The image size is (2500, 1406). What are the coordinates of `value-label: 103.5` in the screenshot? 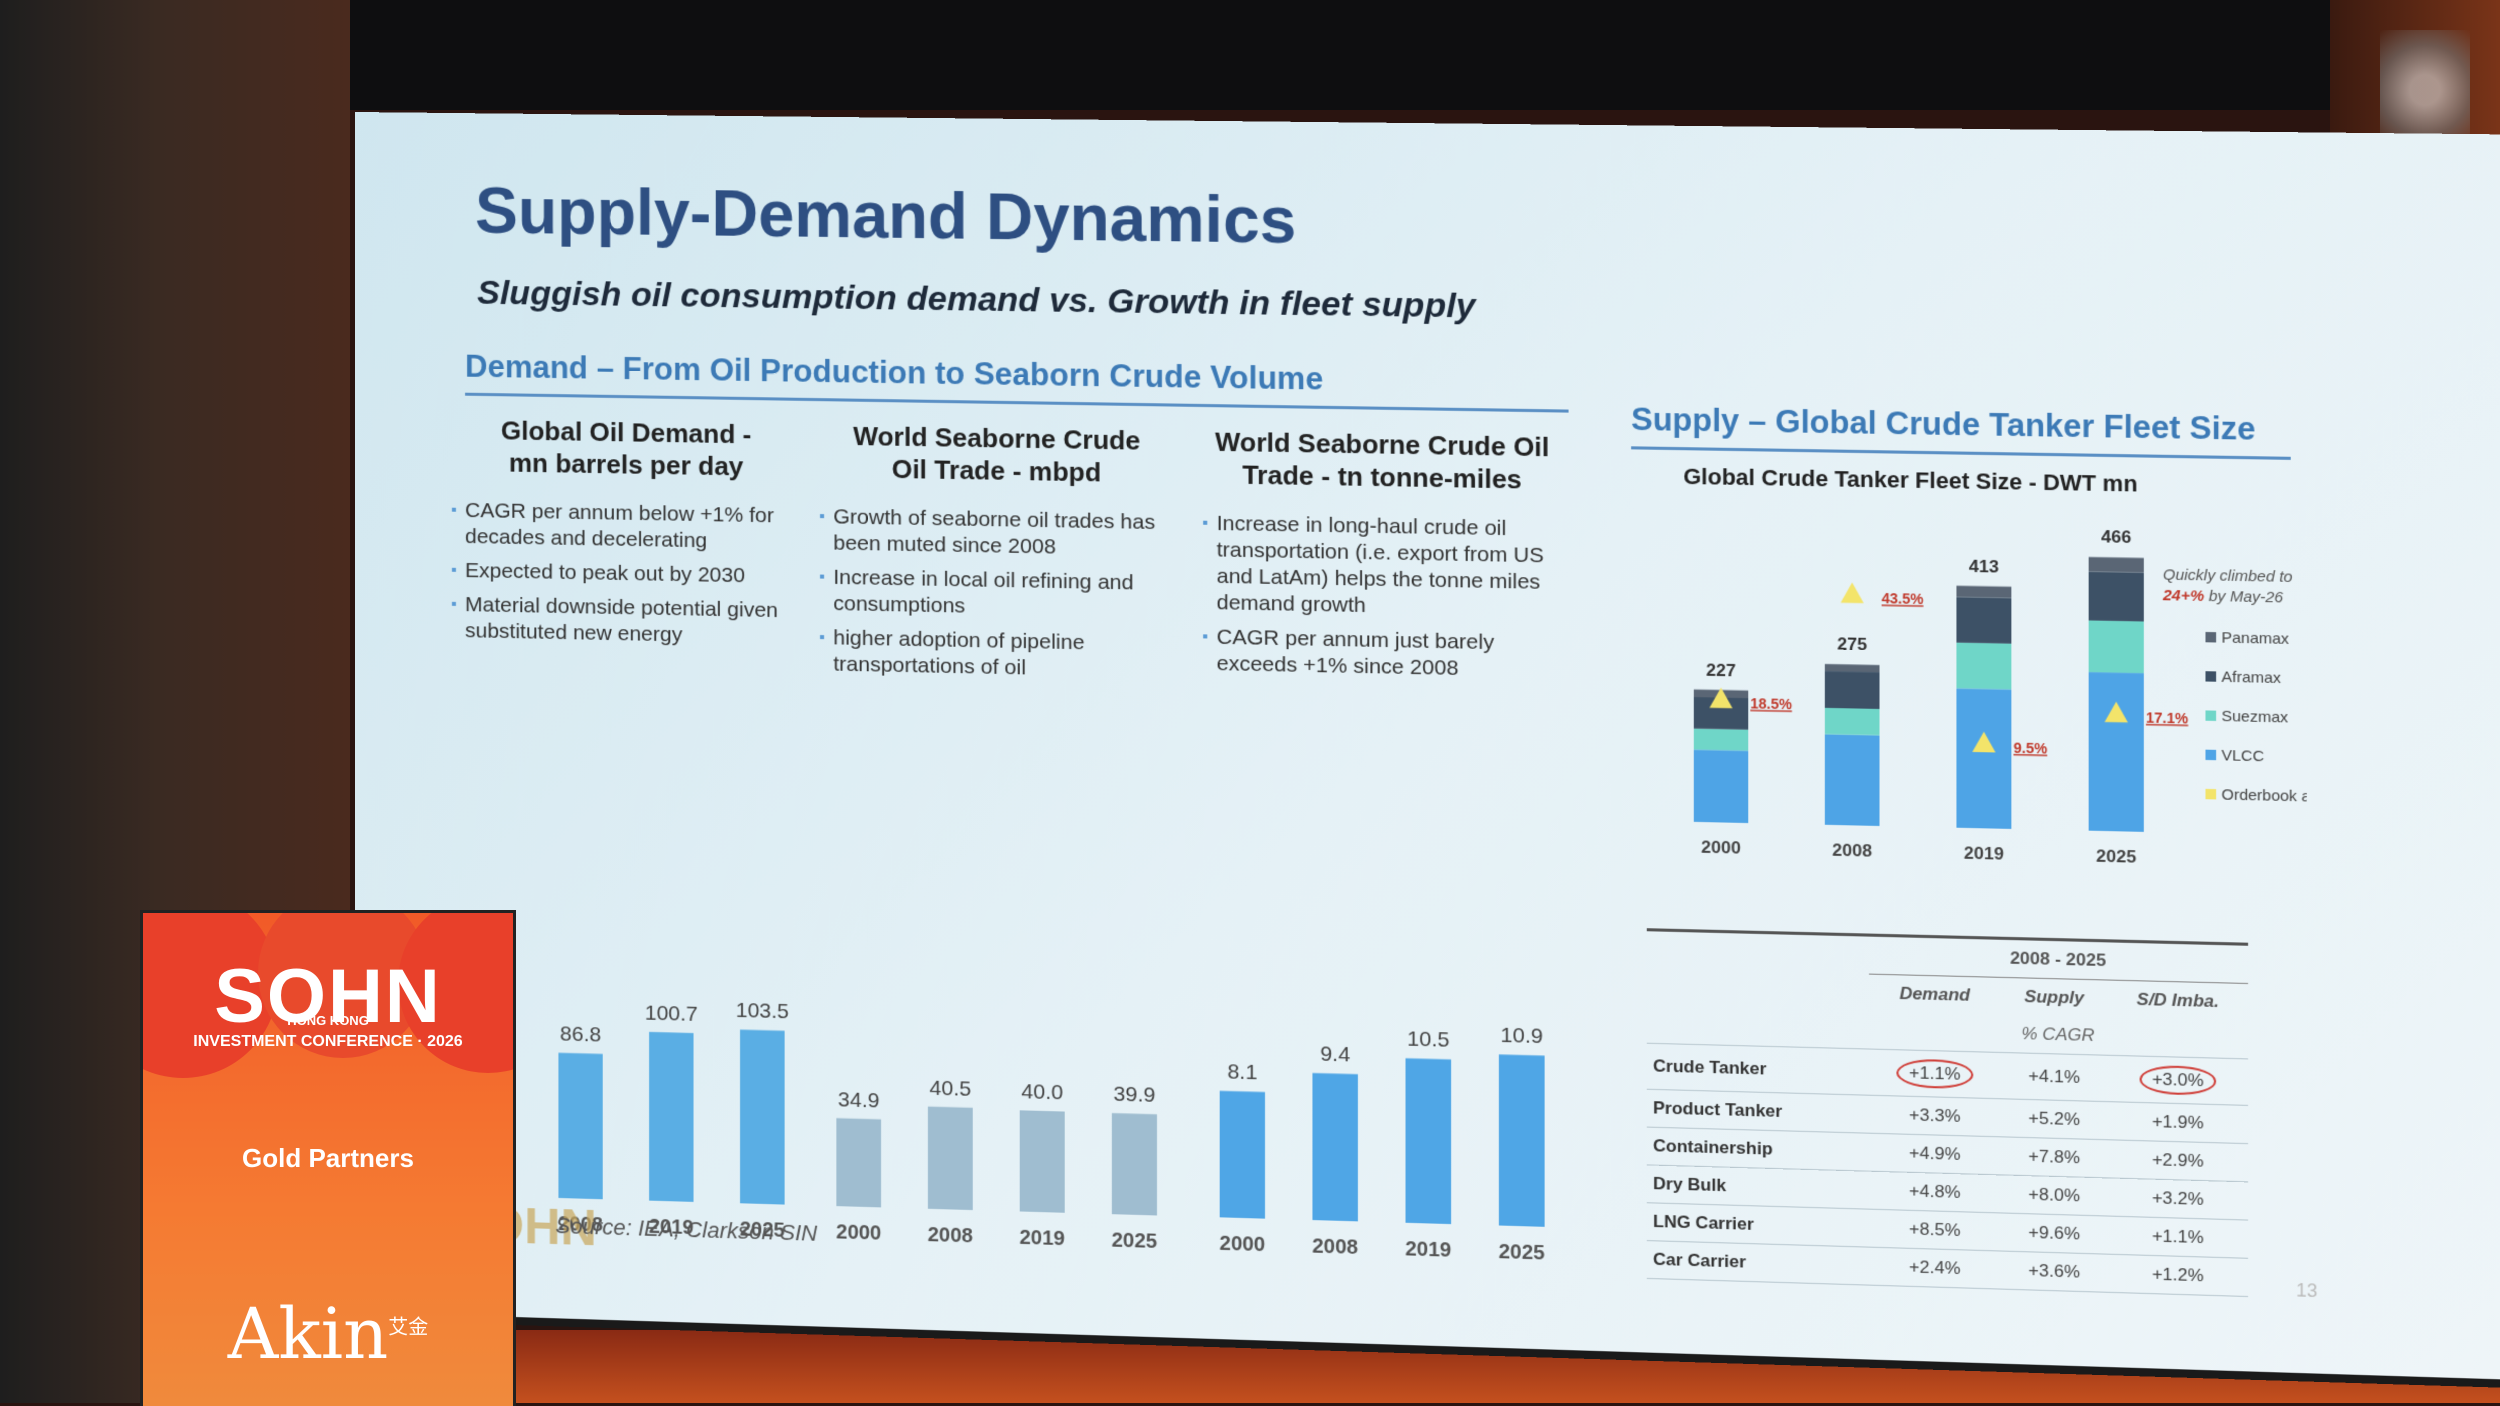 It's located at (762, 1011).